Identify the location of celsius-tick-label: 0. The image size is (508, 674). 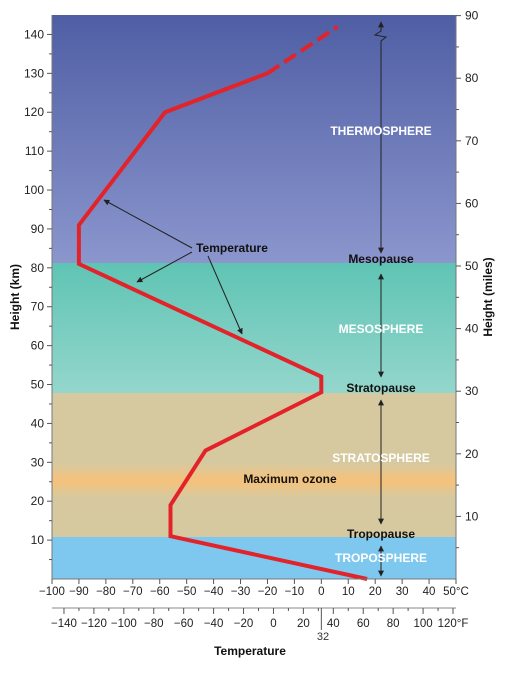
(321, 592).